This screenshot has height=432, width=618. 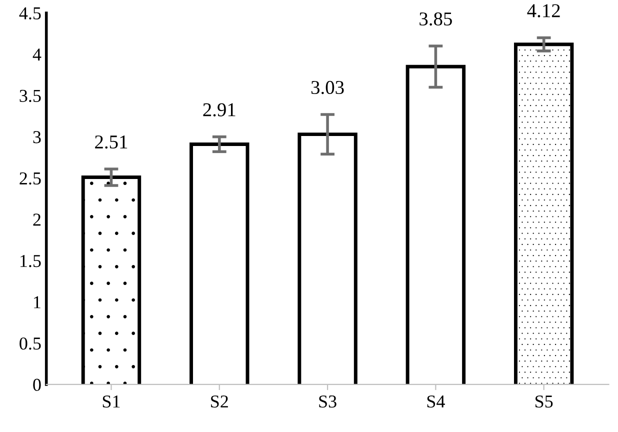 I want to click on data-label: 2.91, so click(x=219, y=109).